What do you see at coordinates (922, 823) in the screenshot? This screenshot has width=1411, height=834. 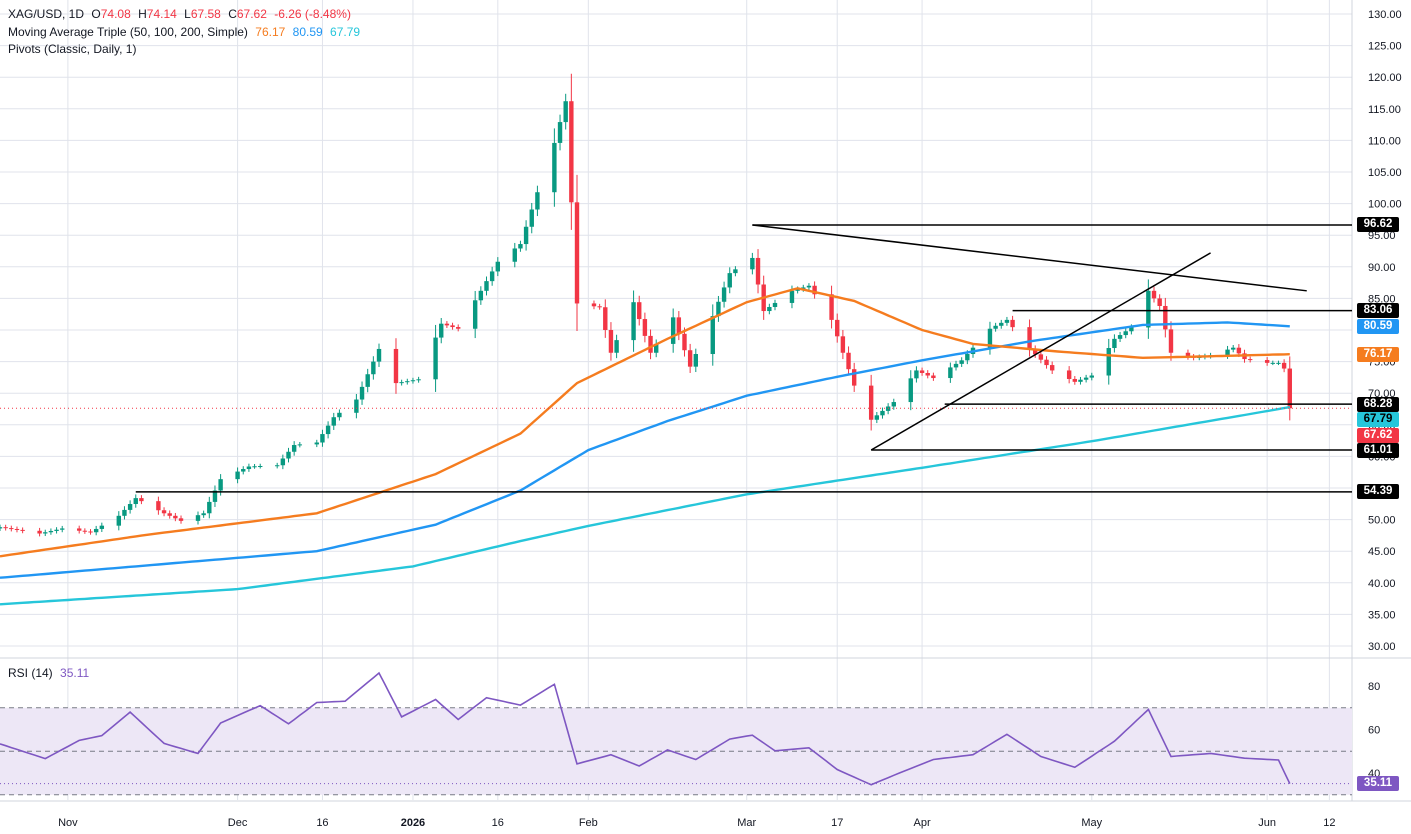 I see `time-tick-label: Apr` at bounding box center [922, 823].